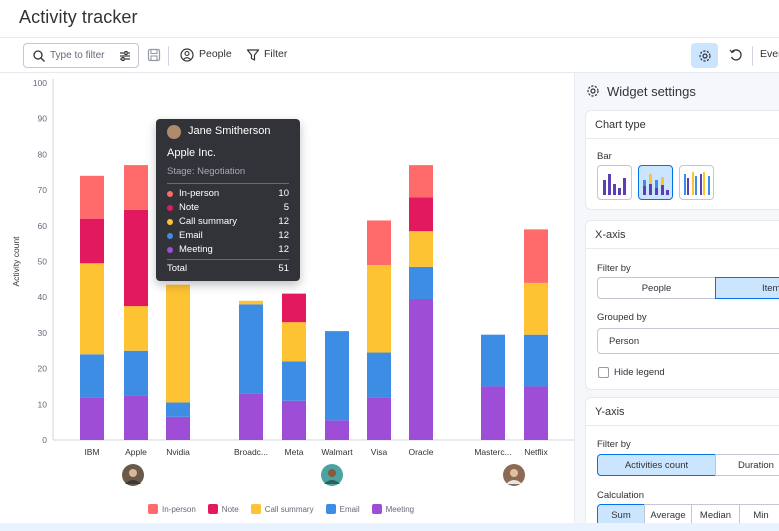 The width and height of the screenshot is (779, 531). What do you see at coordinates (136, 452) in the screenshot?
I see `x-tick-label: Apple` at bounding box center [136, 452].